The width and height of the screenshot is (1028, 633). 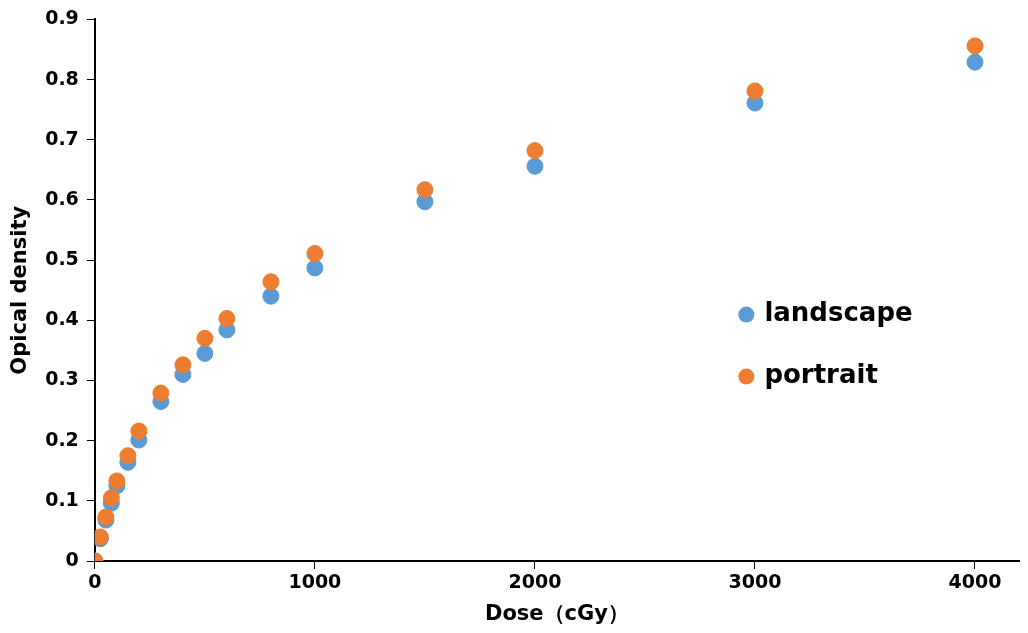 I want to click on y-tick-label: 0.2, so click(x=62, y=438).